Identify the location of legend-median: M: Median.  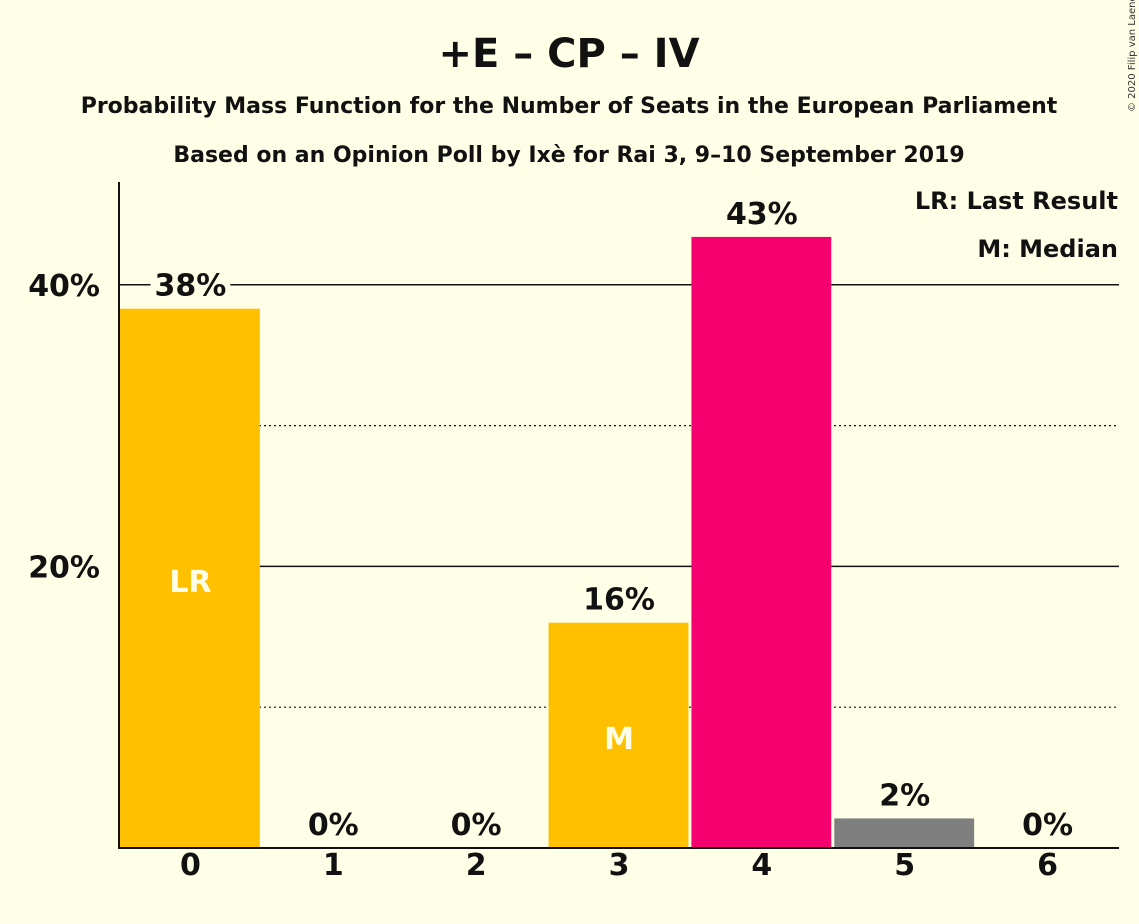
(1047, 249).